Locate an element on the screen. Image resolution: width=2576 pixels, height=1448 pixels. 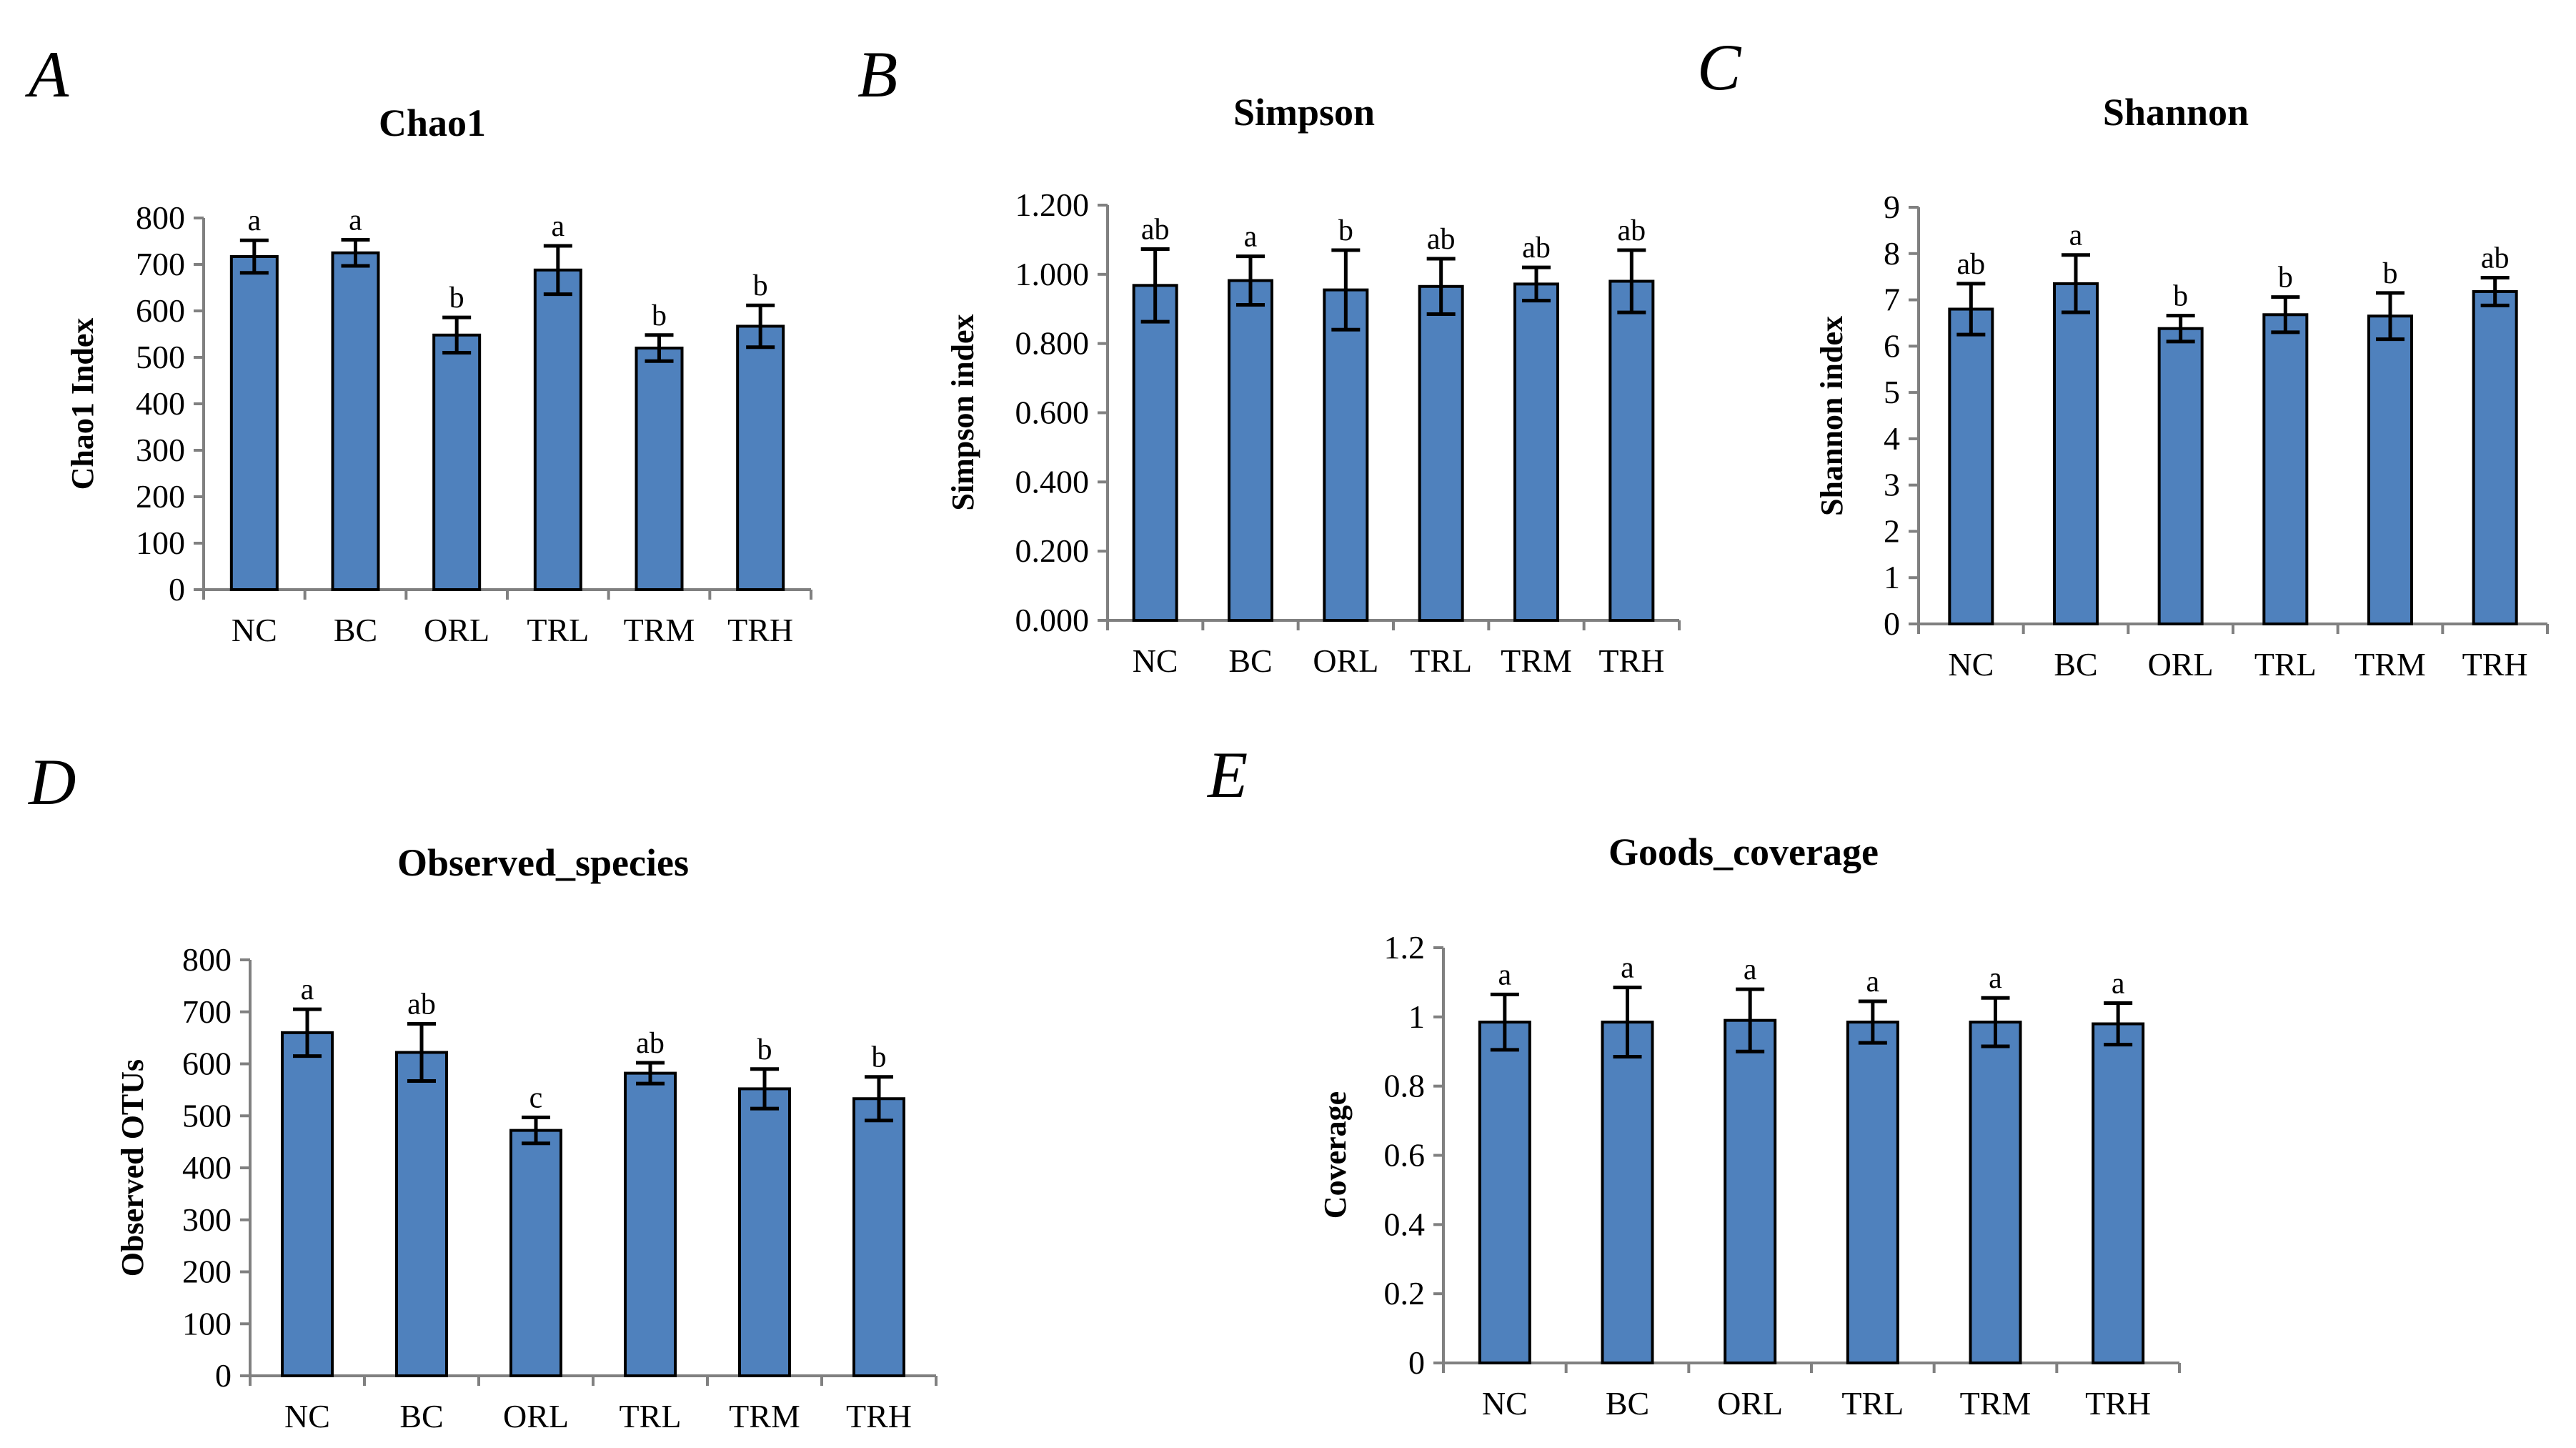
panel-letter-e: E is located at coordinates (1227, 774).